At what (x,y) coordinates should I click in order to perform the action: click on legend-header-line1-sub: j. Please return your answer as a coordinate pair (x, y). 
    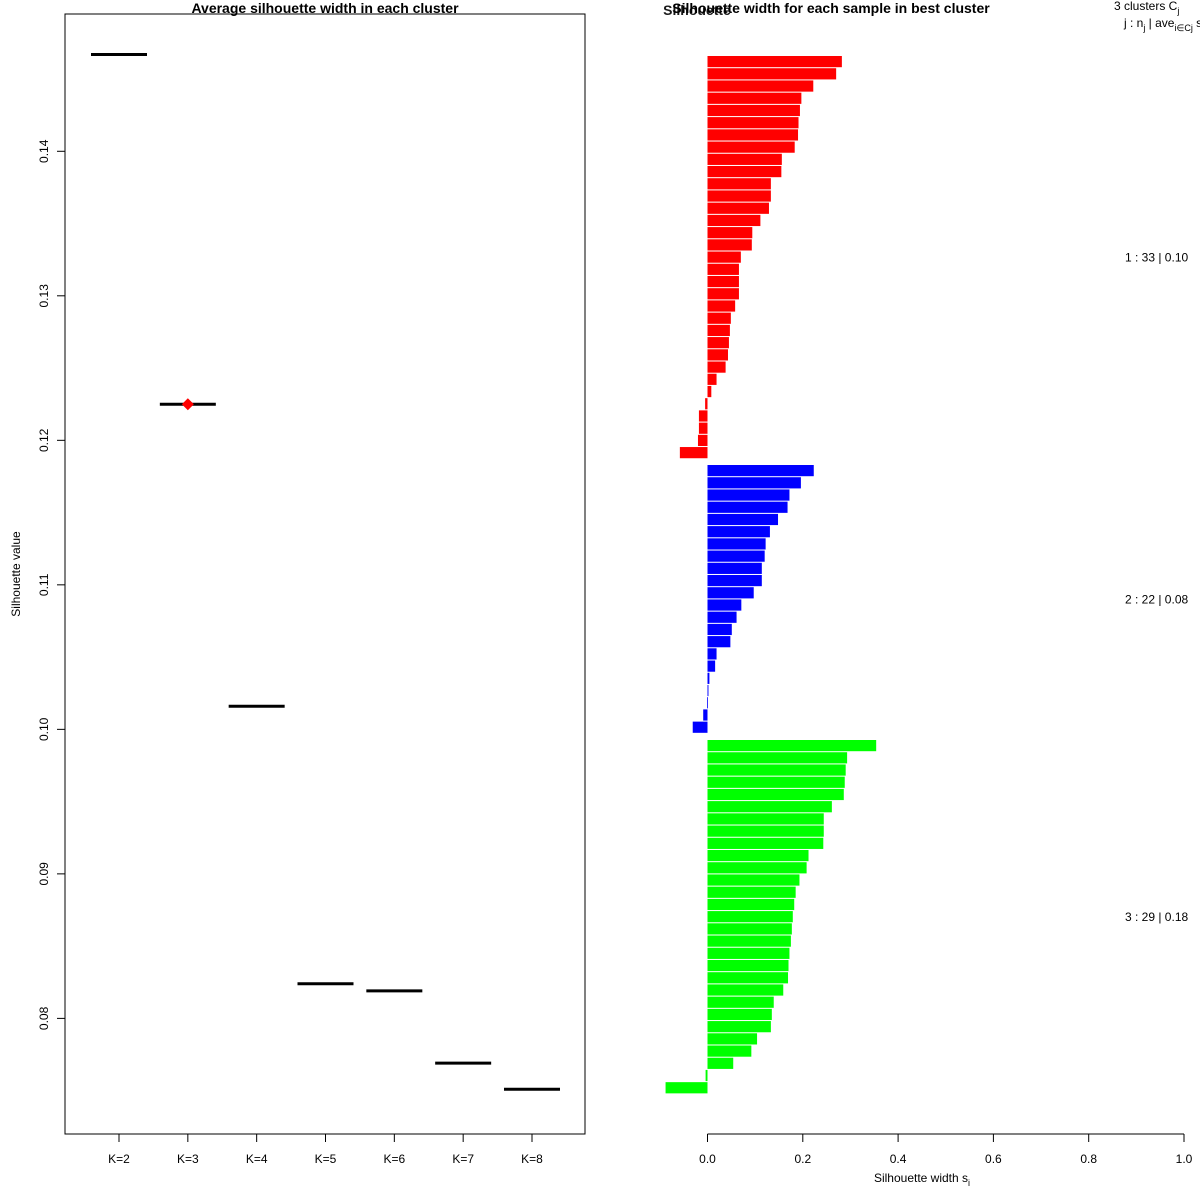
    Looking at the image, I should click on (1177, 11).